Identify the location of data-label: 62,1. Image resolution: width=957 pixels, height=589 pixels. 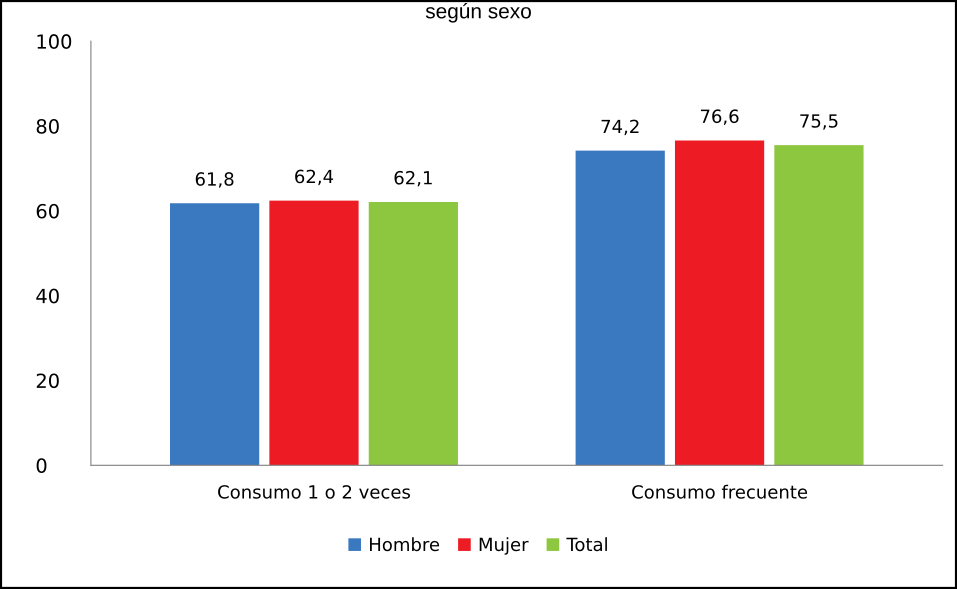
(413, 178).